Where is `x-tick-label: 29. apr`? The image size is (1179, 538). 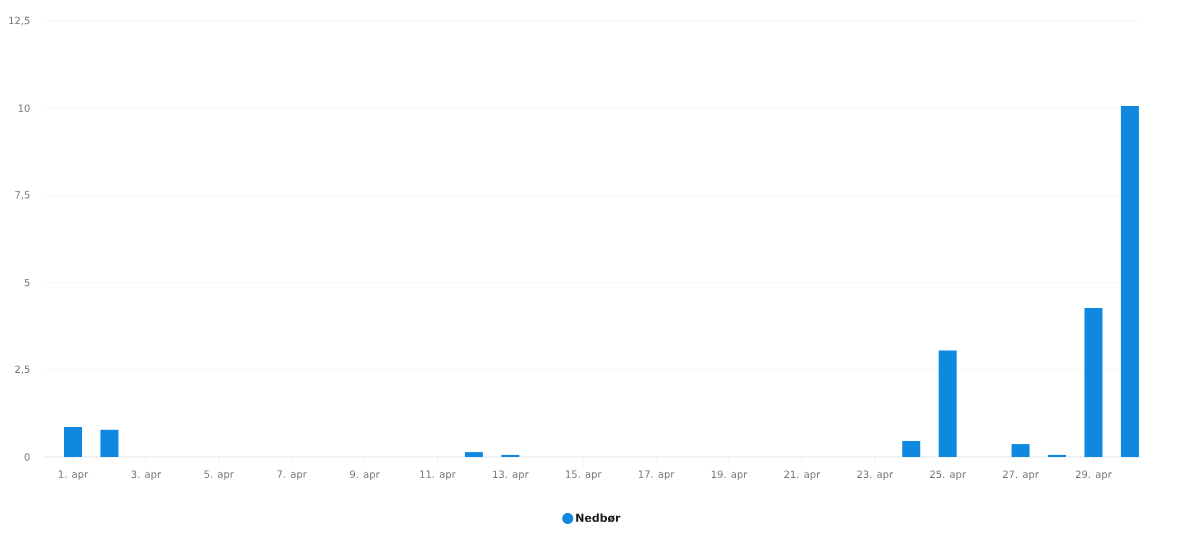 x-tick-label: 29. apr is located at coordinates (1093, 475).